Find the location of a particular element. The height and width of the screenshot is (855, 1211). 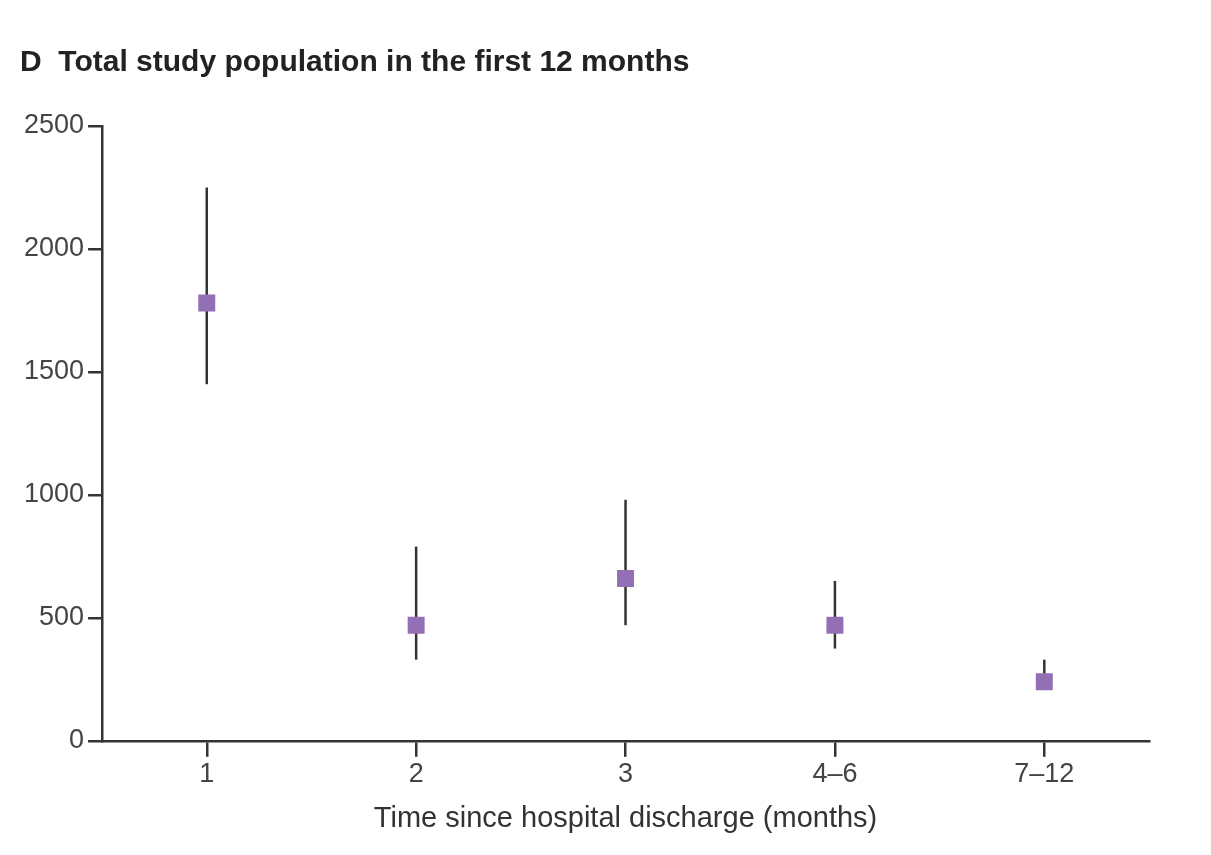

x-tick-label: 7–12 is located at coordinates (1044, 773).